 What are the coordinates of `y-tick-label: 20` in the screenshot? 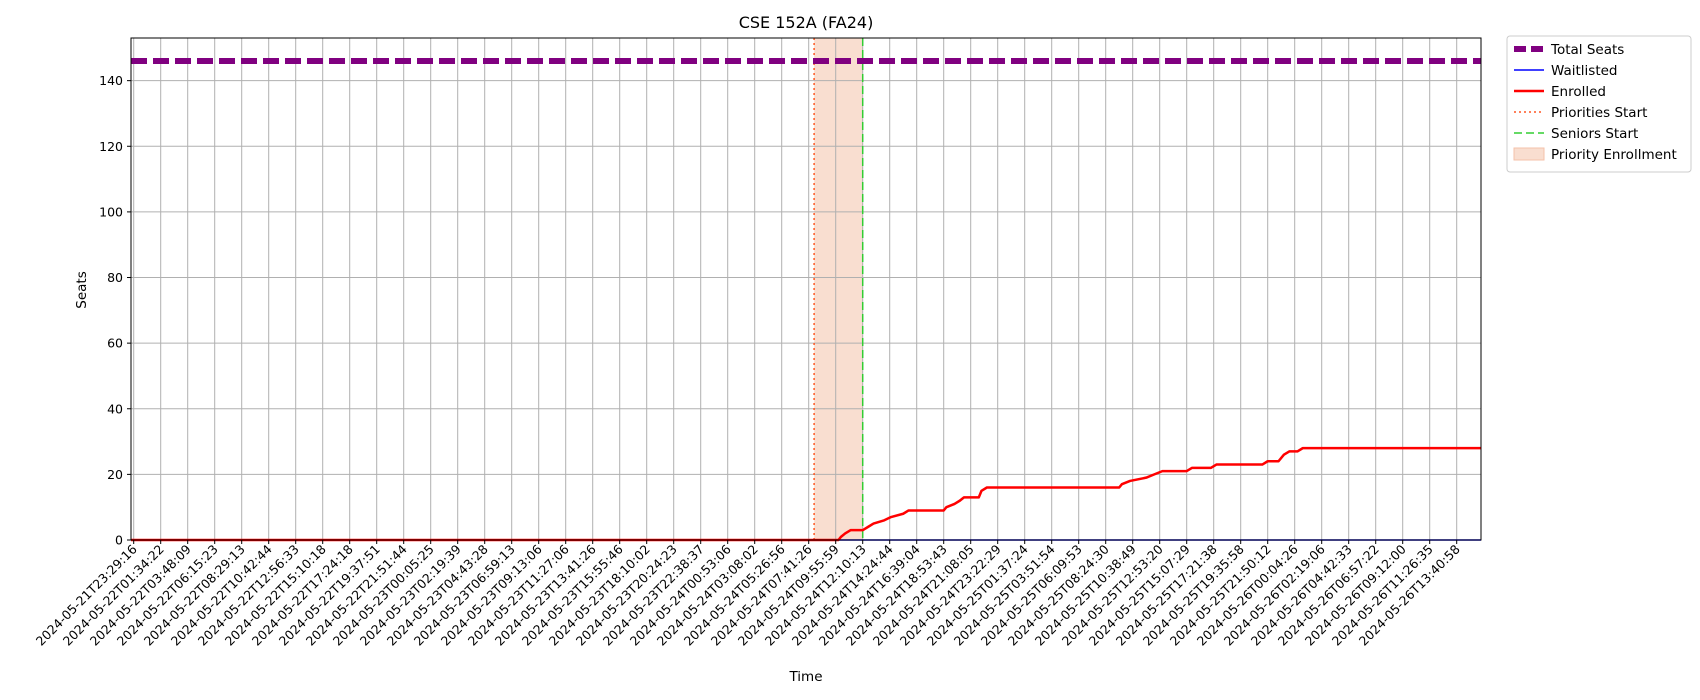 It's located at (115, 474).